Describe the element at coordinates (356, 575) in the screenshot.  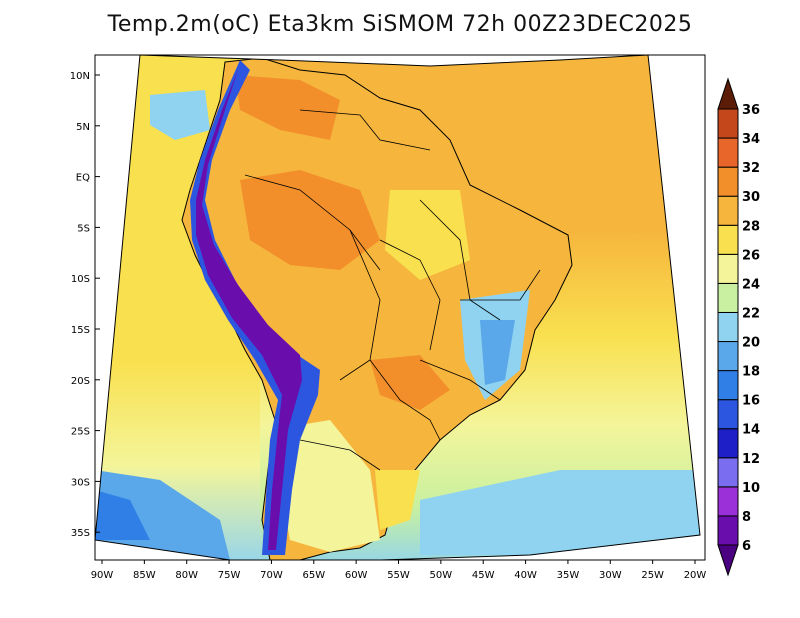
I see `lon-tick-label: 60W` at that location.